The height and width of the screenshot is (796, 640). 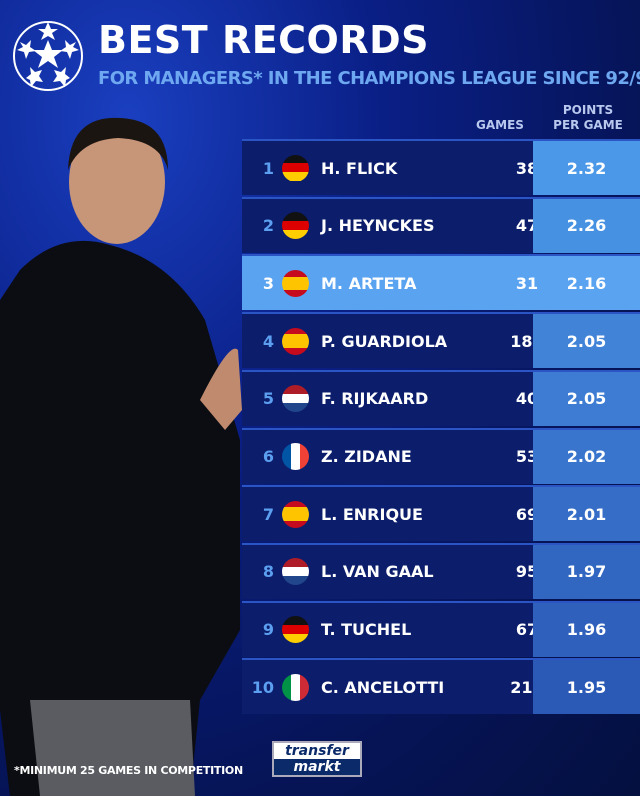 What do you see at coordinates (366, 630) in the screenshot?
I see `manager-name: T. TUCHEL` at bounding box center [366, 630].